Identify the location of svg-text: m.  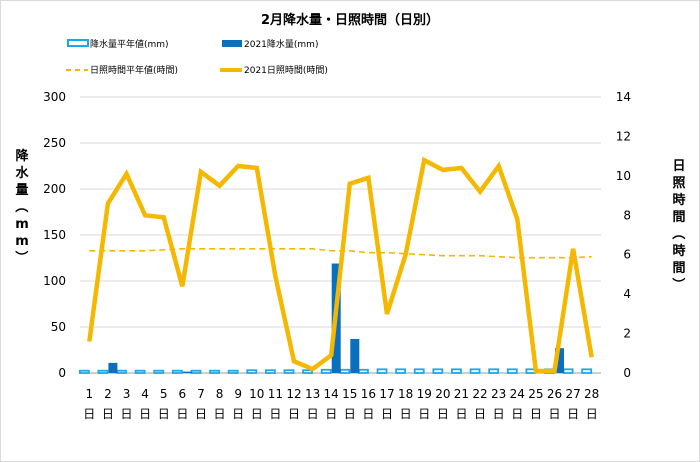
(22, 241).